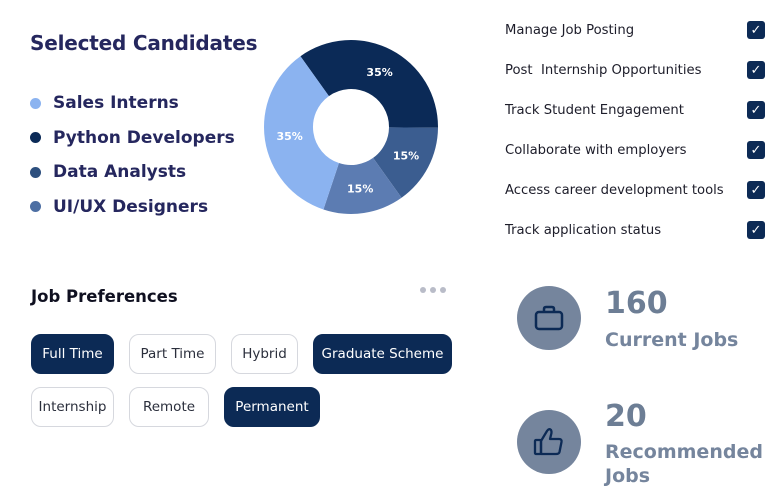  Describe the element at coordinates (120, 172) in the screenshot. I see `legend-label: Data Analysts` at that location.